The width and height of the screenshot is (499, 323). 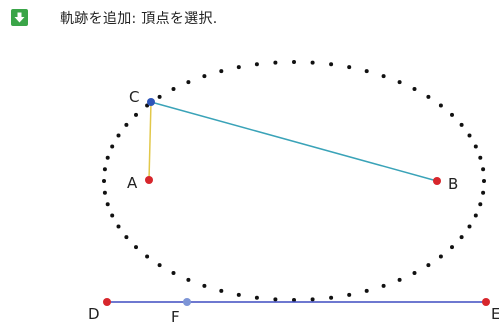 I want to click on toolbar: 軌跡を追加: 頂点を選択., so click(x=249, y=17).